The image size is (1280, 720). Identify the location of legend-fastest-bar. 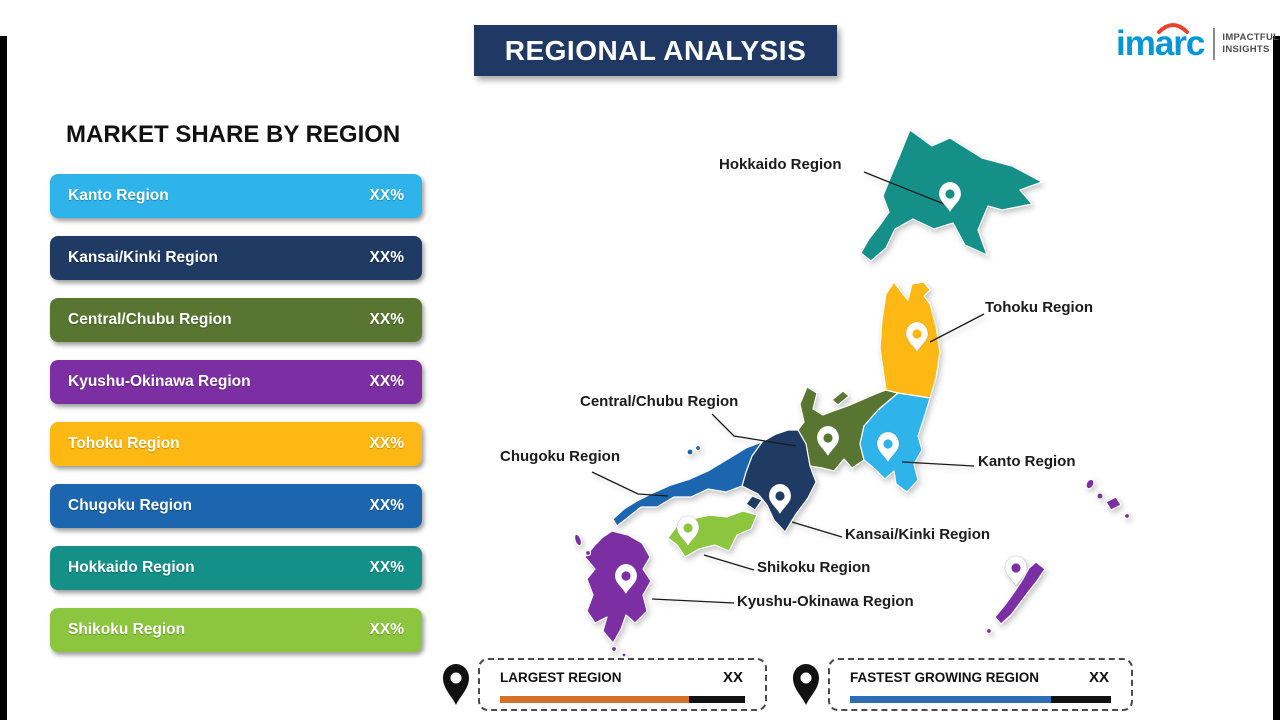
(980, 699).